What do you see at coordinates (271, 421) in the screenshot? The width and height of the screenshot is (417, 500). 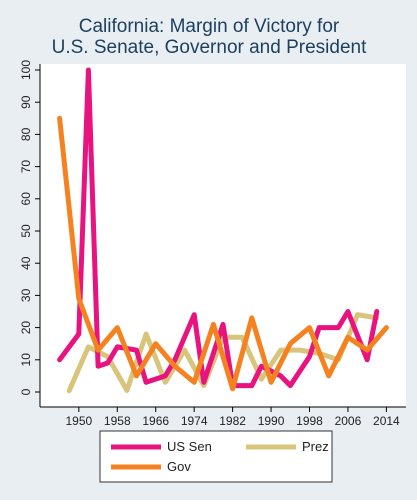 I see `x-tick-label: 1990` at bounding box center [271, 421].